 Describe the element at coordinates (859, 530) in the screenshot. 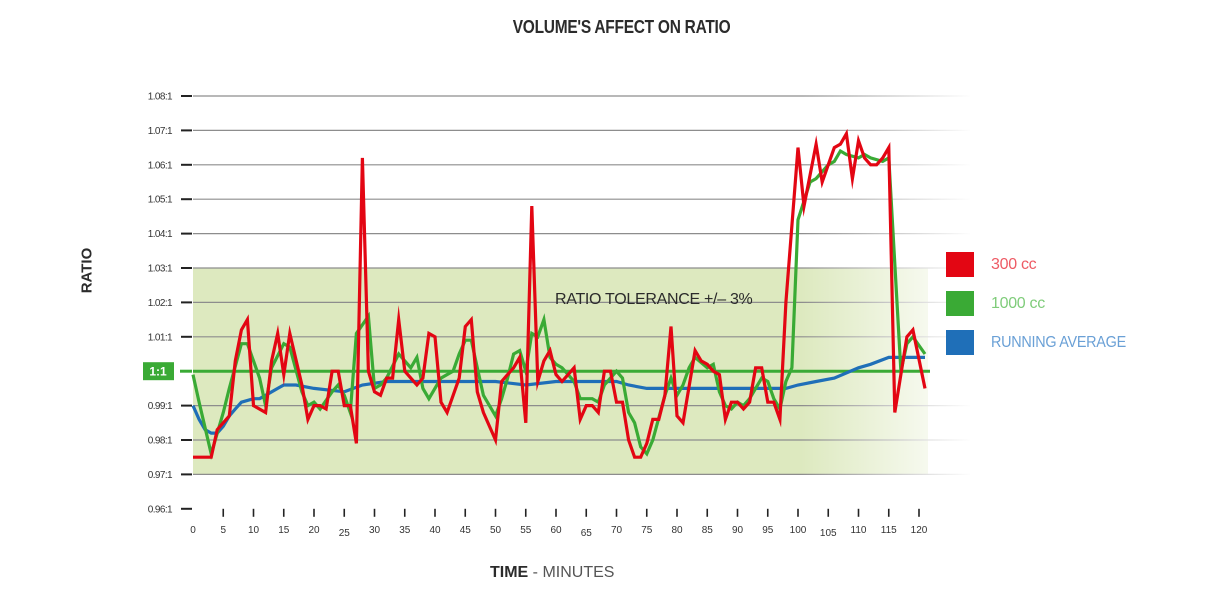

I see `x-tick-label: 110` at that location.